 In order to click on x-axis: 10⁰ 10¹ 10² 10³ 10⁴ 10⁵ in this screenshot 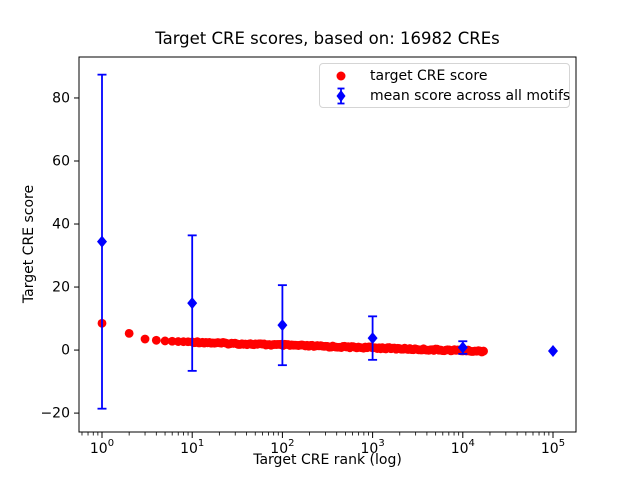, I will do `click(323, 444)`.